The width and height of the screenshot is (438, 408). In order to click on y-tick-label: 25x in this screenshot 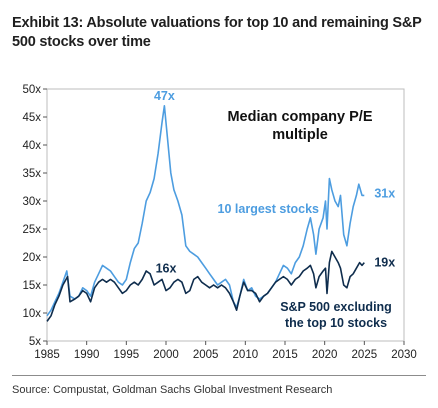, I will do `click(31, 230)`.